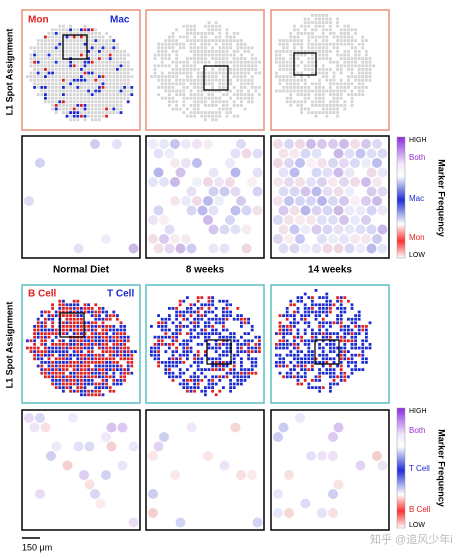 The height and width of the screenshot is (559, 474). What do you see at coordinates (417, 237) in the screenshot?
I see `colorbar-label: Mon` at bounding box center [417, 237].